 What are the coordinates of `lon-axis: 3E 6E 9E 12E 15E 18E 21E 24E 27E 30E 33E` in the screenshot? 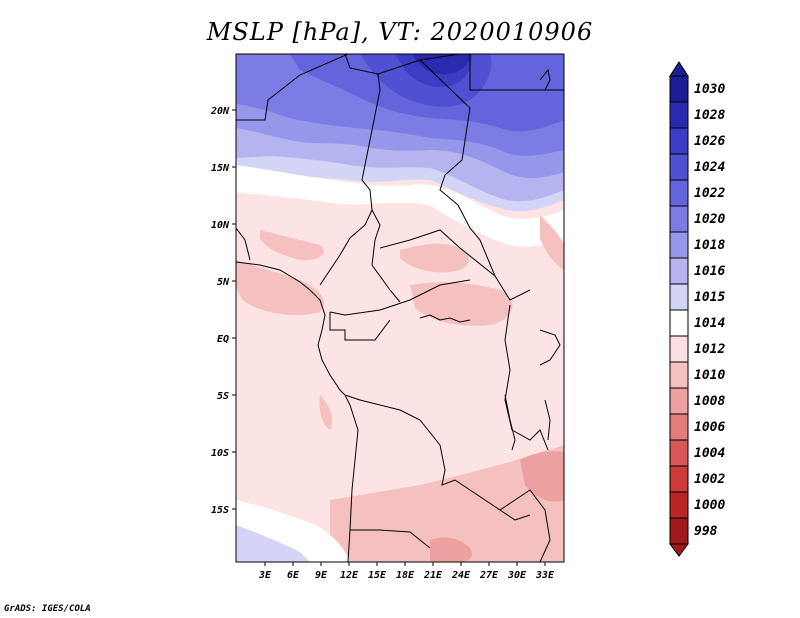 It's located at (406, 571).